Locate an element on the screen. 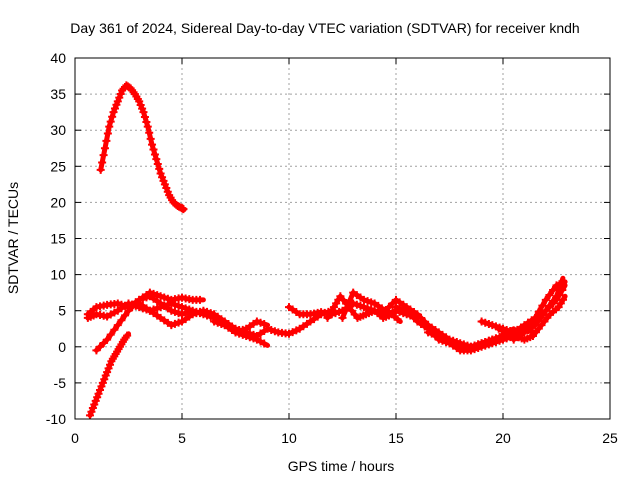 The width and height of the screenshot is (640, 480). series-arc-m is located at coordinates (538, 313).